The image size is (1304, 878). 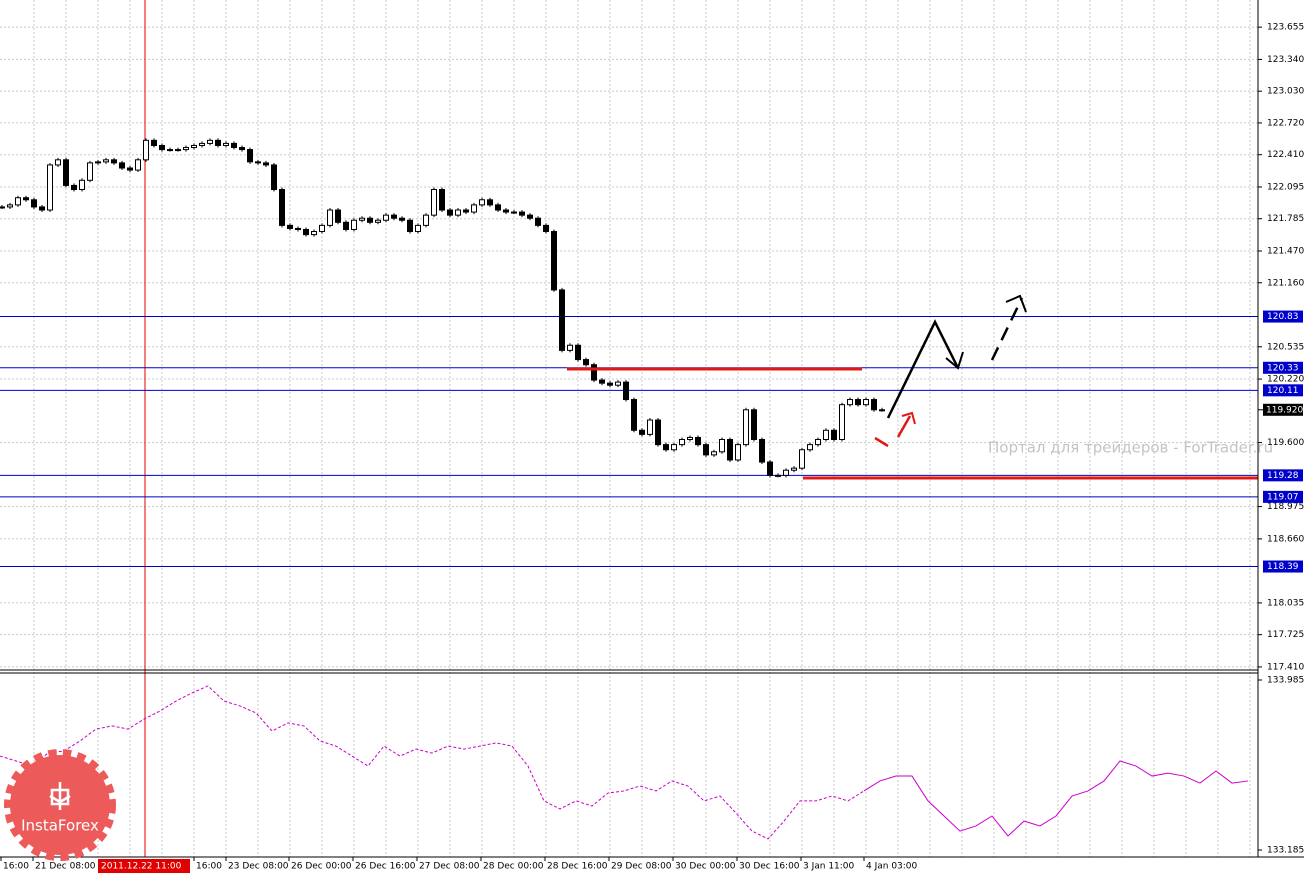 What do you see at coordinates (904, 426) in the screenshot?
I see `red-arrow` at bounding box center [904, 426].